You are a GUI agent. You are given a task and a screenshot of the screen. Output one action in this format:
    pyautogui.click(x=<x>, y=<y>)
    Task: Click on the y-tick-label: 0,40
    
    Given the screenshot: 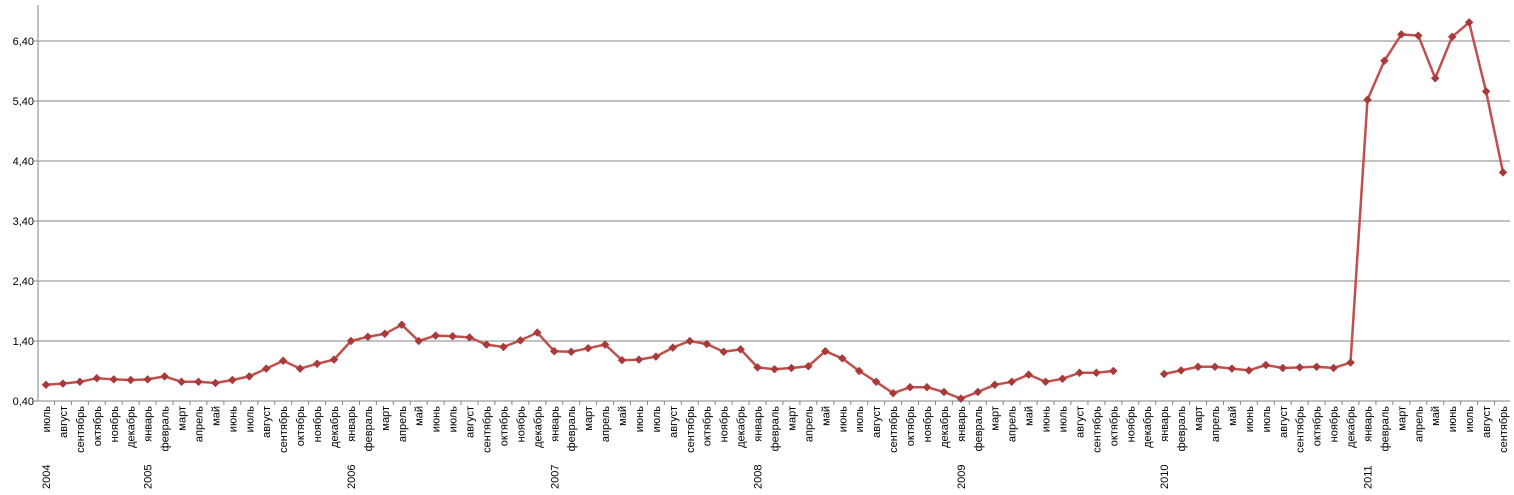 What is the action you would take?
    pyautogui.click(x=23, y=402)
    